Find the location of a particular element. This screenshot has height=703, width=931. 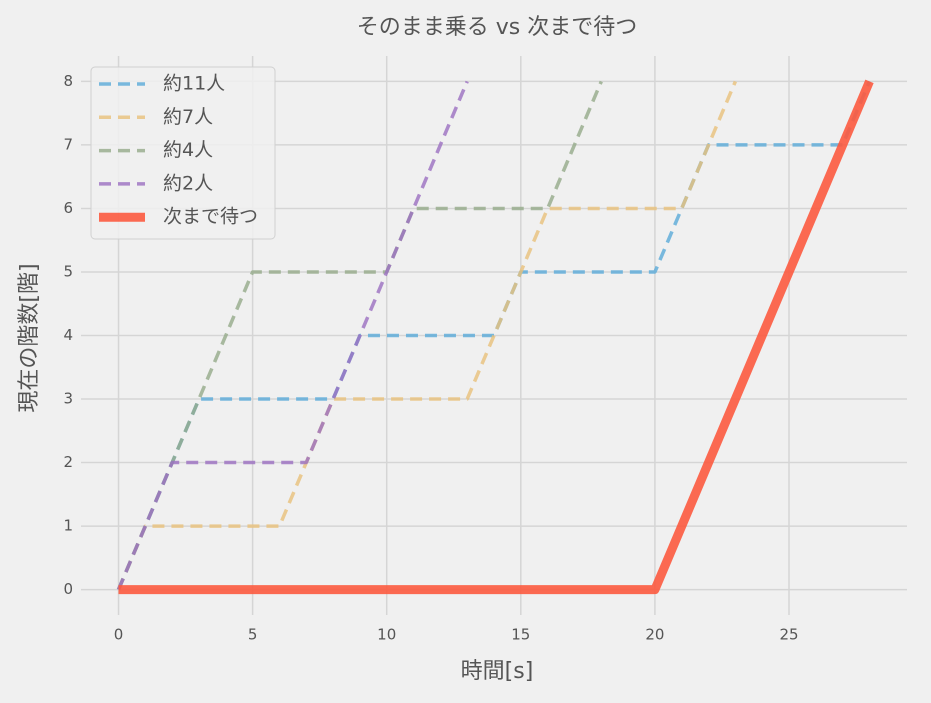

x-tick-label: 15 is located at coordinates (520, 635).